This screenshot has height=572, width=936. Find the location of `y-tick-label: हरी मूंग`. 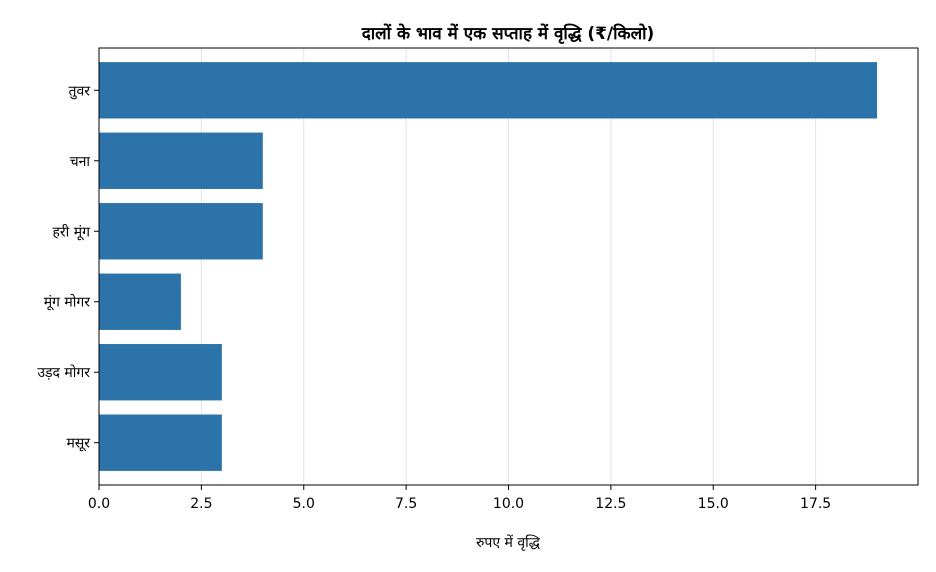

y-tick-label: हरी मूंग is located at coordinates (72, 231).